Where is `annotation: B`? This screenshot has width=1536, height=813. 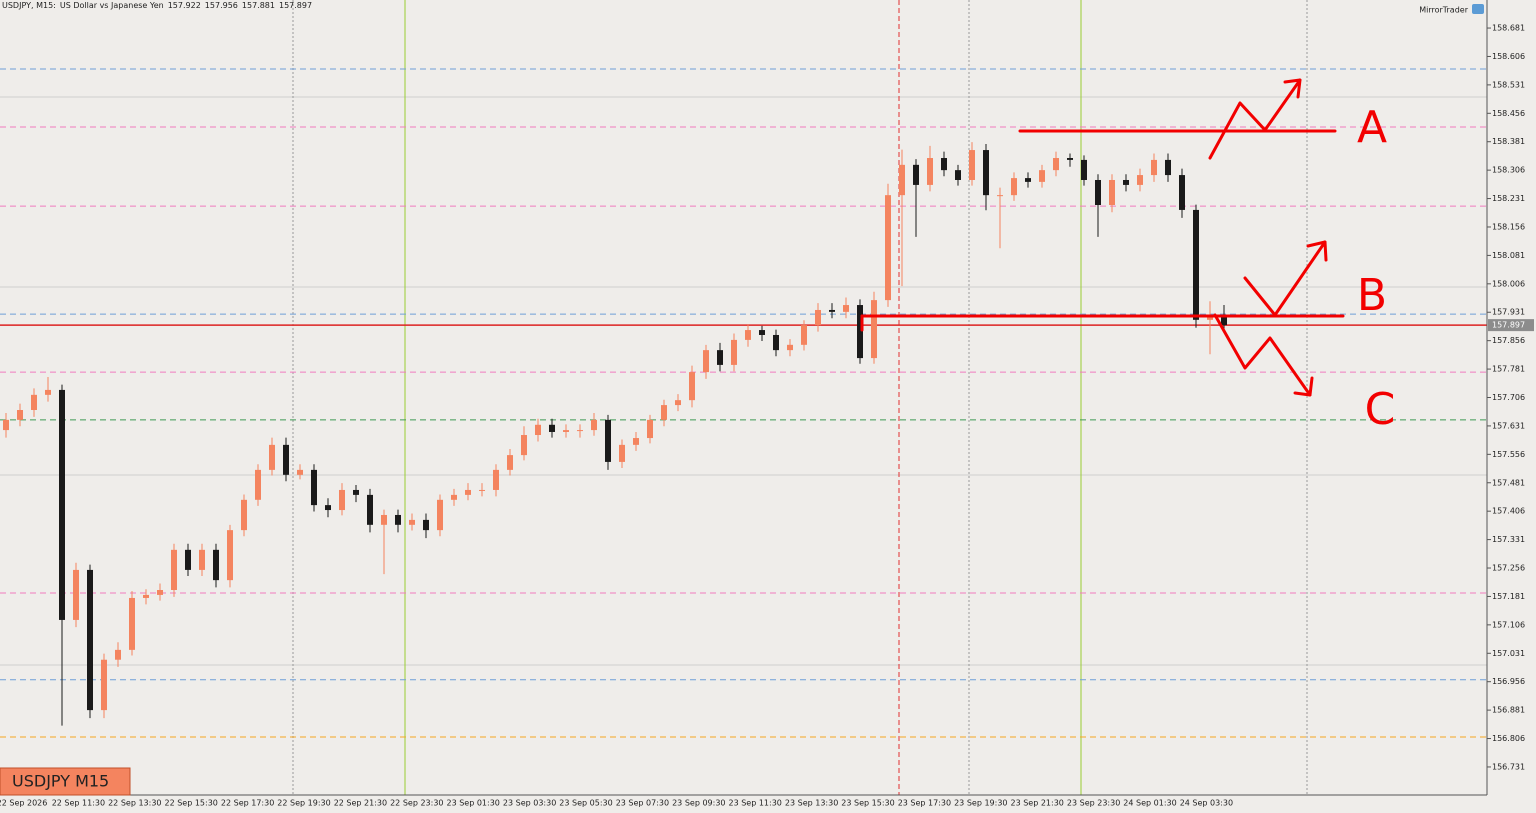
annotation: B is located at coordinates (1372, 295).